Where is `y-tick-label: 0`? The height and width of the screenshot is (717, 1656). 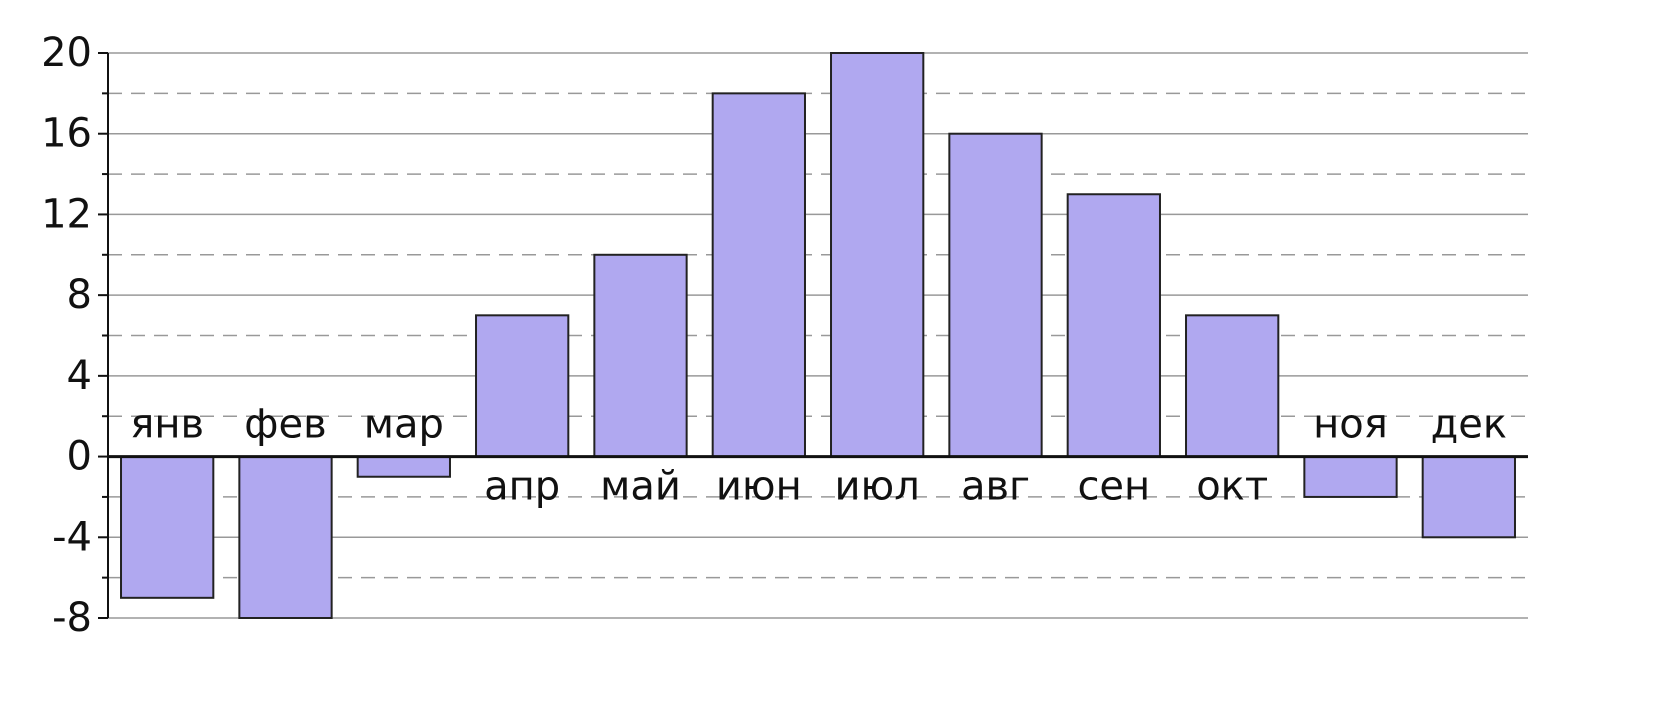
y-tick-label: 0 is located at coordinates (79, 457).